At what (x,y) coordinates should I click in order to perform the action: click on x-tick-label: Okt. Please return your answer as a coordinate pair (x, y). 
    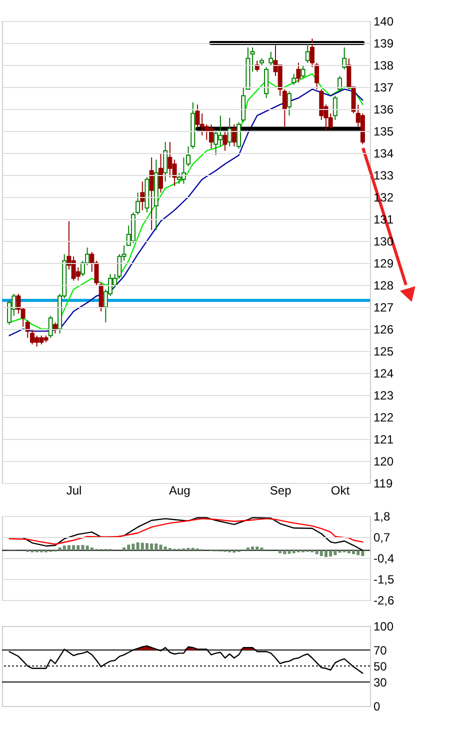
    Looking at the image, I should click on (340, 491).